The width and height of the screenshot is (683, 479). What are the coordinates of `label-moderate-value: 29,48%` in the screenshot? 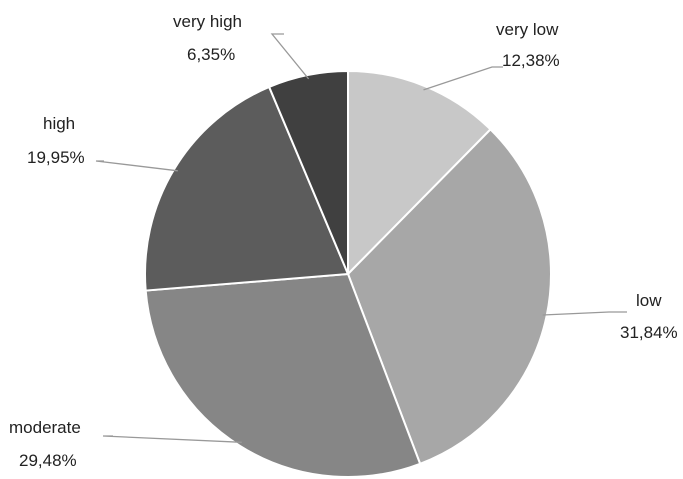 It's located at (48, 460).